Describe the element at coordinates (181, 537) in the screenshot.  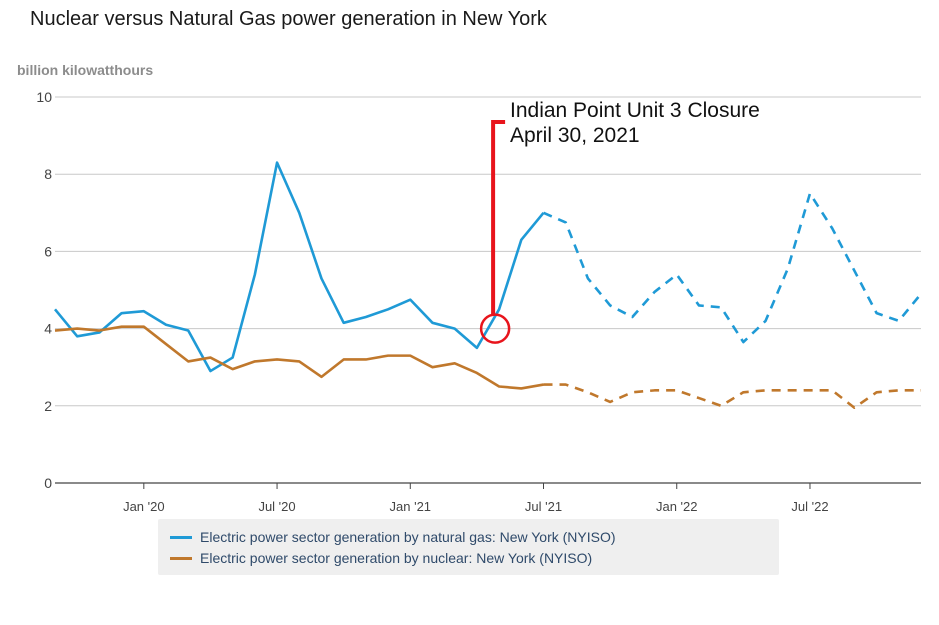
I see `legend-swatch-gas` at that location.